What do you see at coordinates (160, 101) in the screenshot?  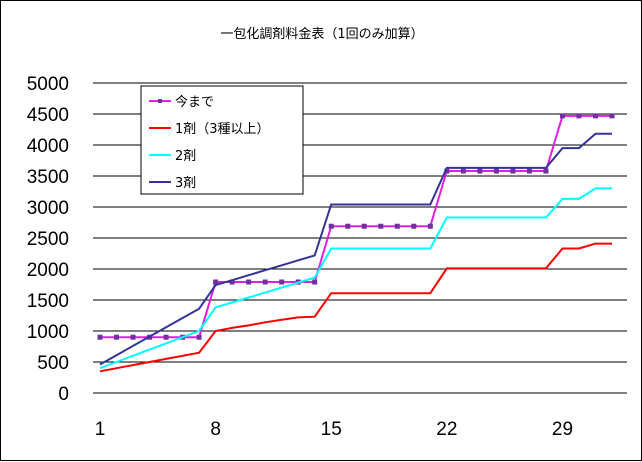 I see `legend-marker` at bounding box center [160, 101].